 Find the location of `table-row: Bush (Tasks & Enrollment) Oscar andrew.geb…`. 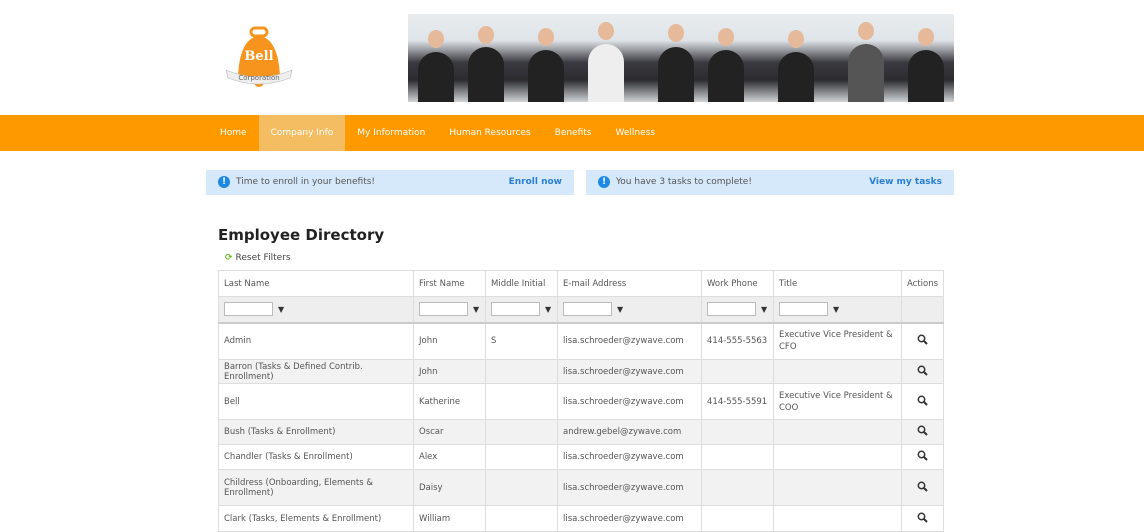

table-row: Bush (Tasks & Enrollment) Oscar andrew.geb… is located at coordinates (581, 432).